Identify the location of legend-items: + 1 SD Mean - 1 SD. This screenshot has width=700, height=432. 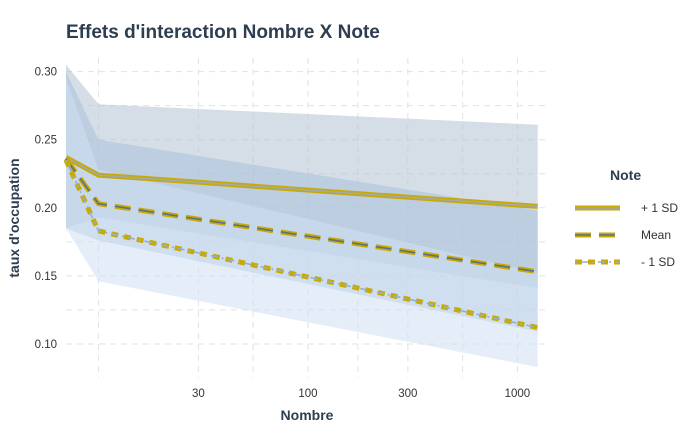
(626, 235).